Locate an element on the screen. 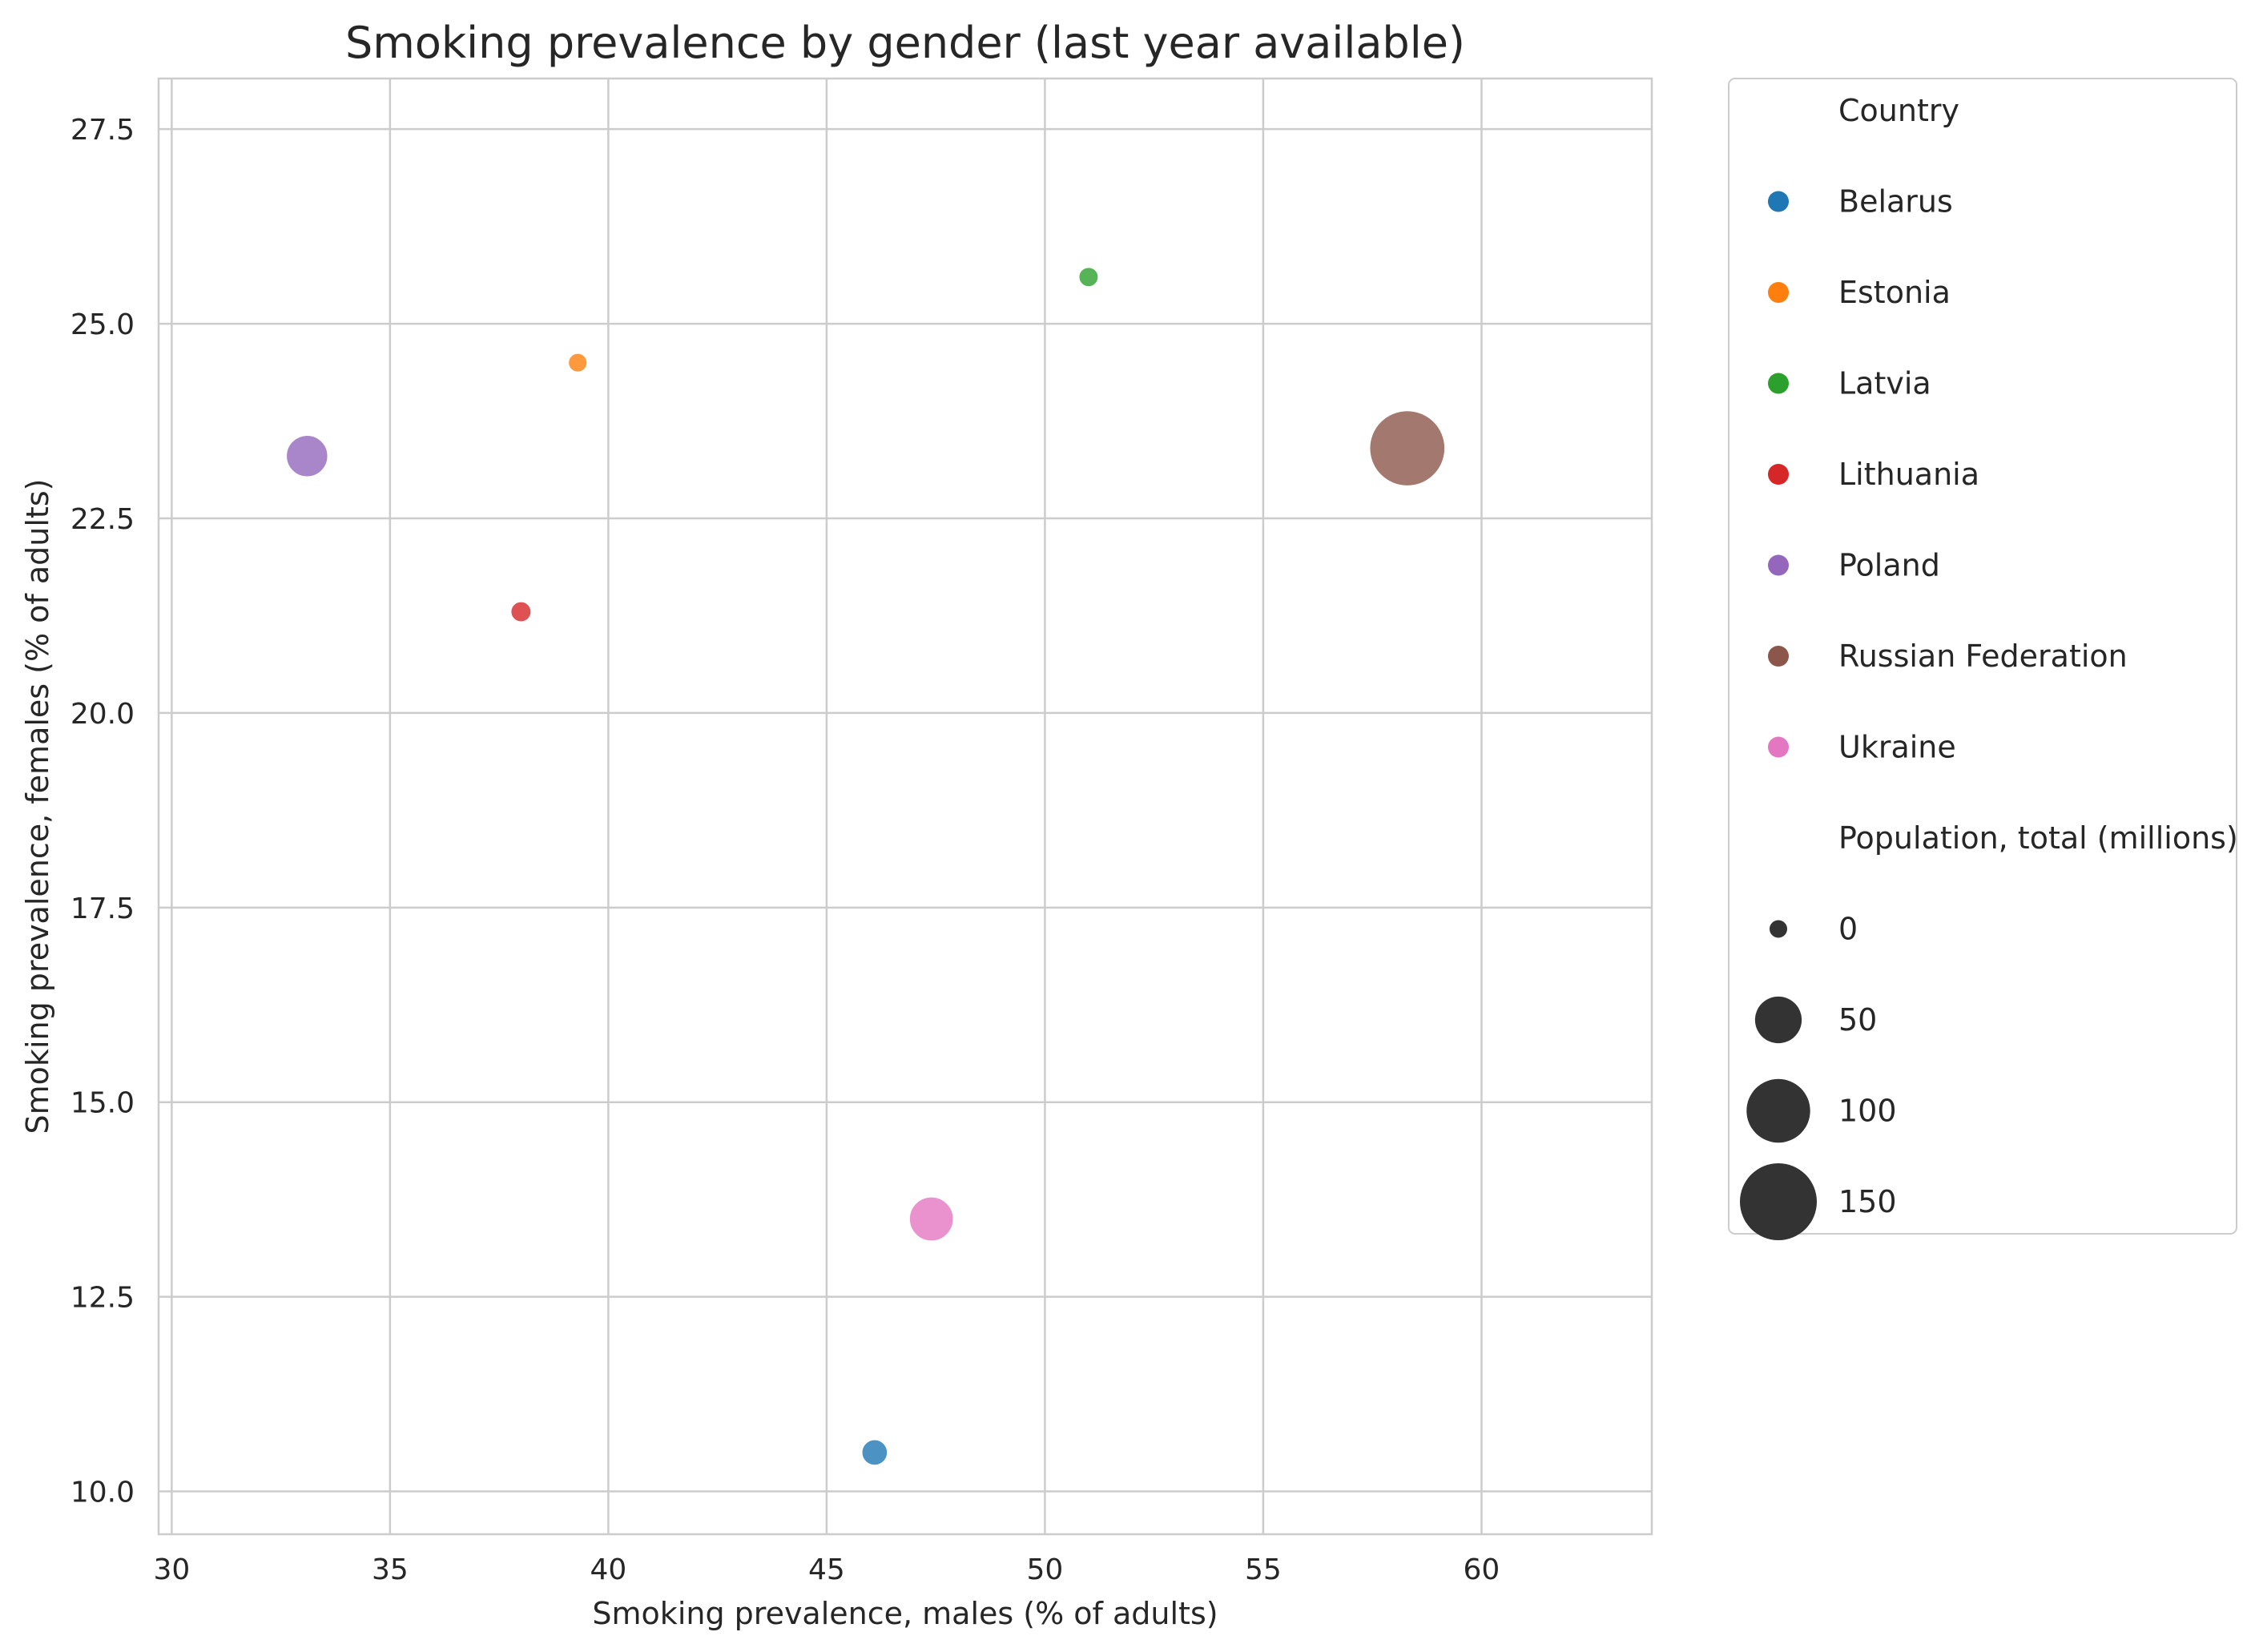 The image size is (2255, 1652). data-point-russian-federation is located at coordinates (1407, 448).